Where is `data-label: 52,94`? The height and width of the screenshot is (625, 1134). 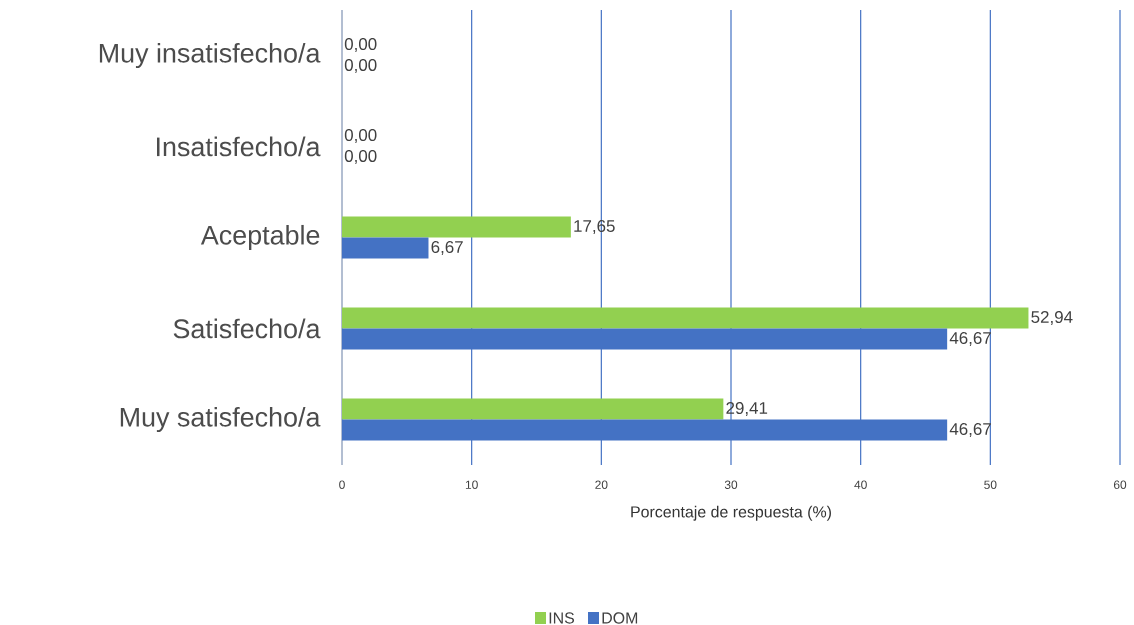
data-label: 52,94 is located at coordinates (1052, 318).